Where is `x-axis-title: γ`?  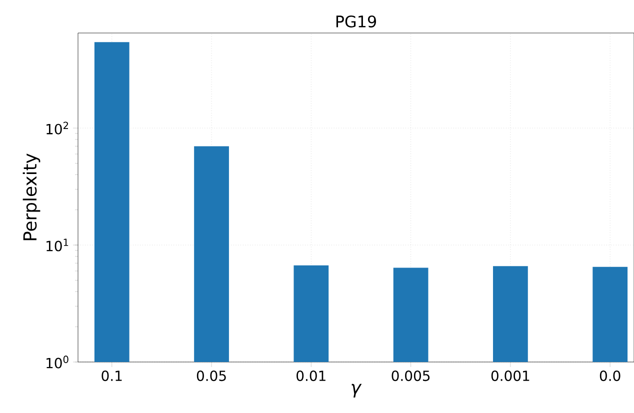 x-axis-title: γ is located at coordinates (357, 391).